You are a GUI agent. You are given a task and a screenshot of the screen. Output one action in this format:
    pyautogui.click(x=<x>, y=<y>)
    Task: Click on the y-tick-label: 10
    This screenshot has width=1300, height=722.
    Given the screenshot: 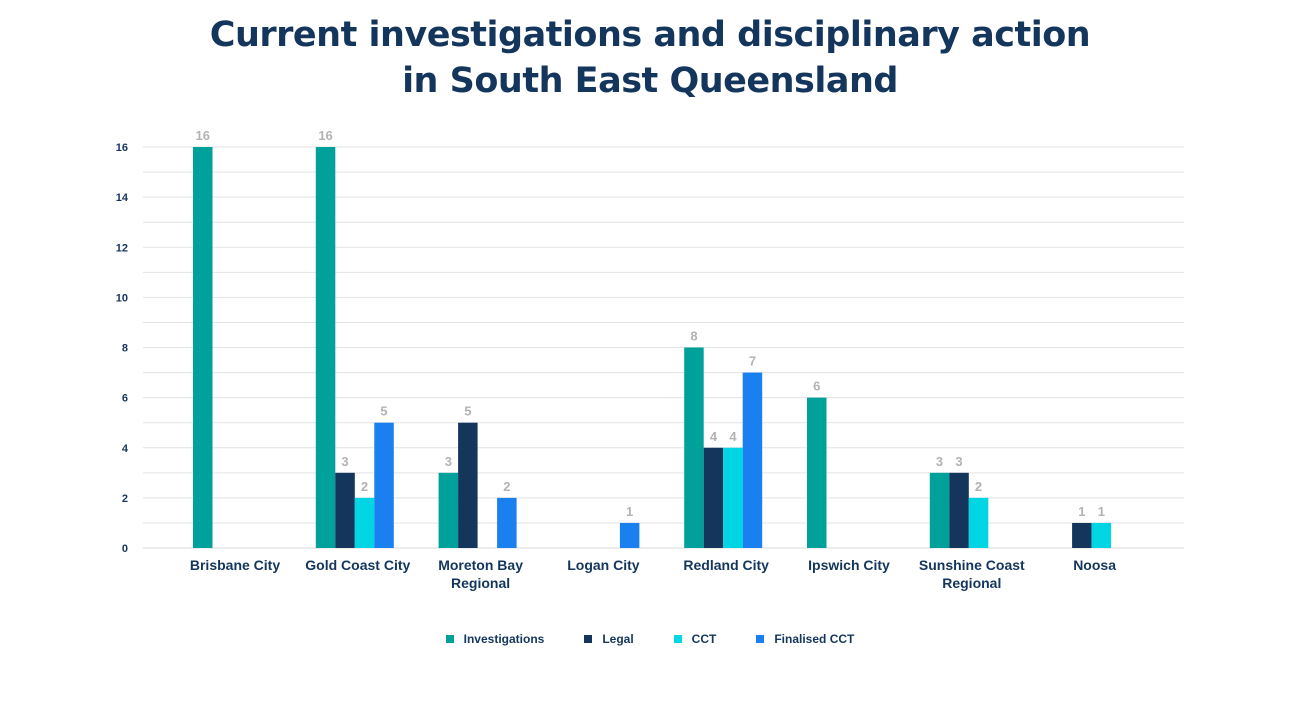 What is the action you would take?
    pyautogui.click(x=122, y=298)
    